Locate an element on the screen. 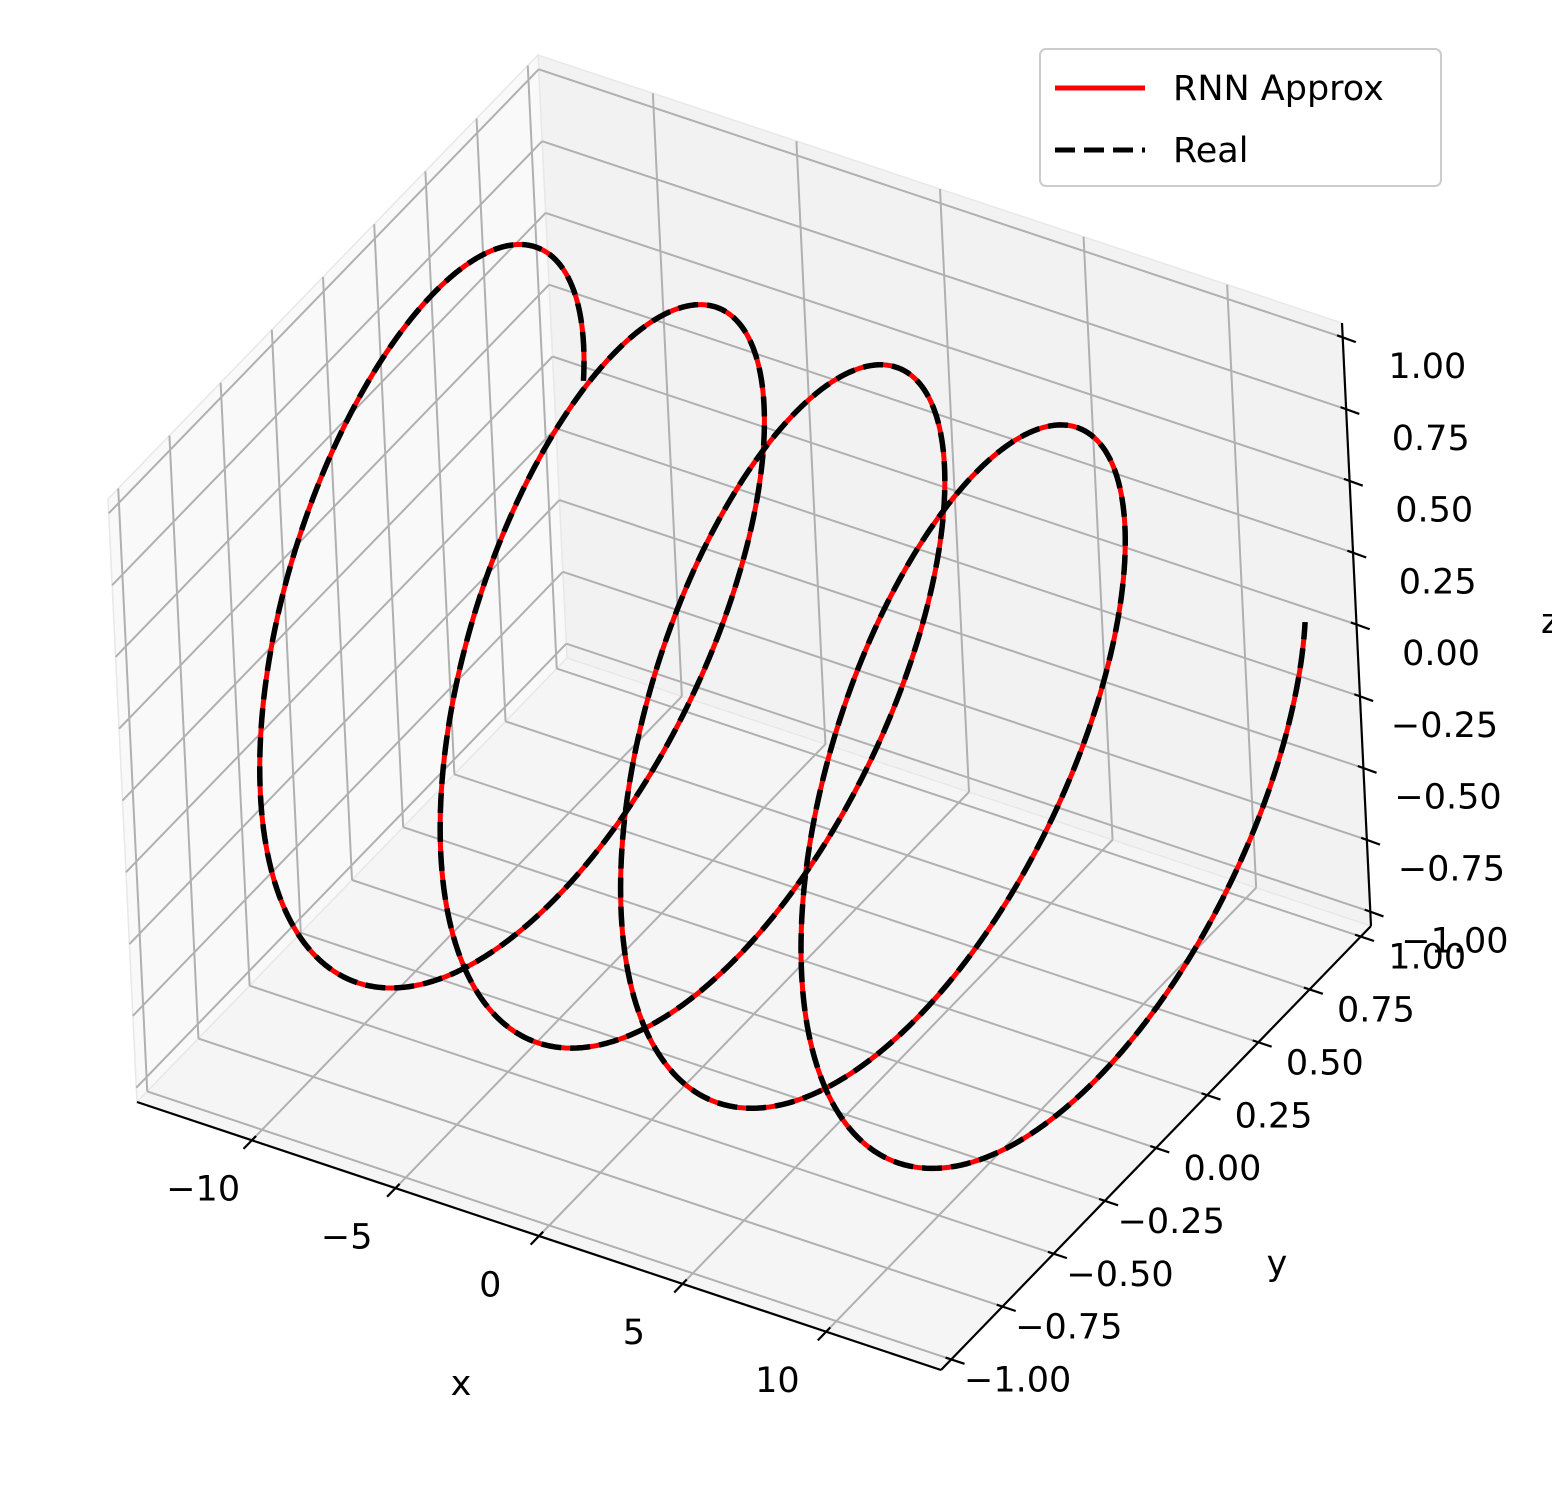 This screenshot has width=1552, height=1492. x-tick-label-1: −5 is located at coordinates (347, 1237).